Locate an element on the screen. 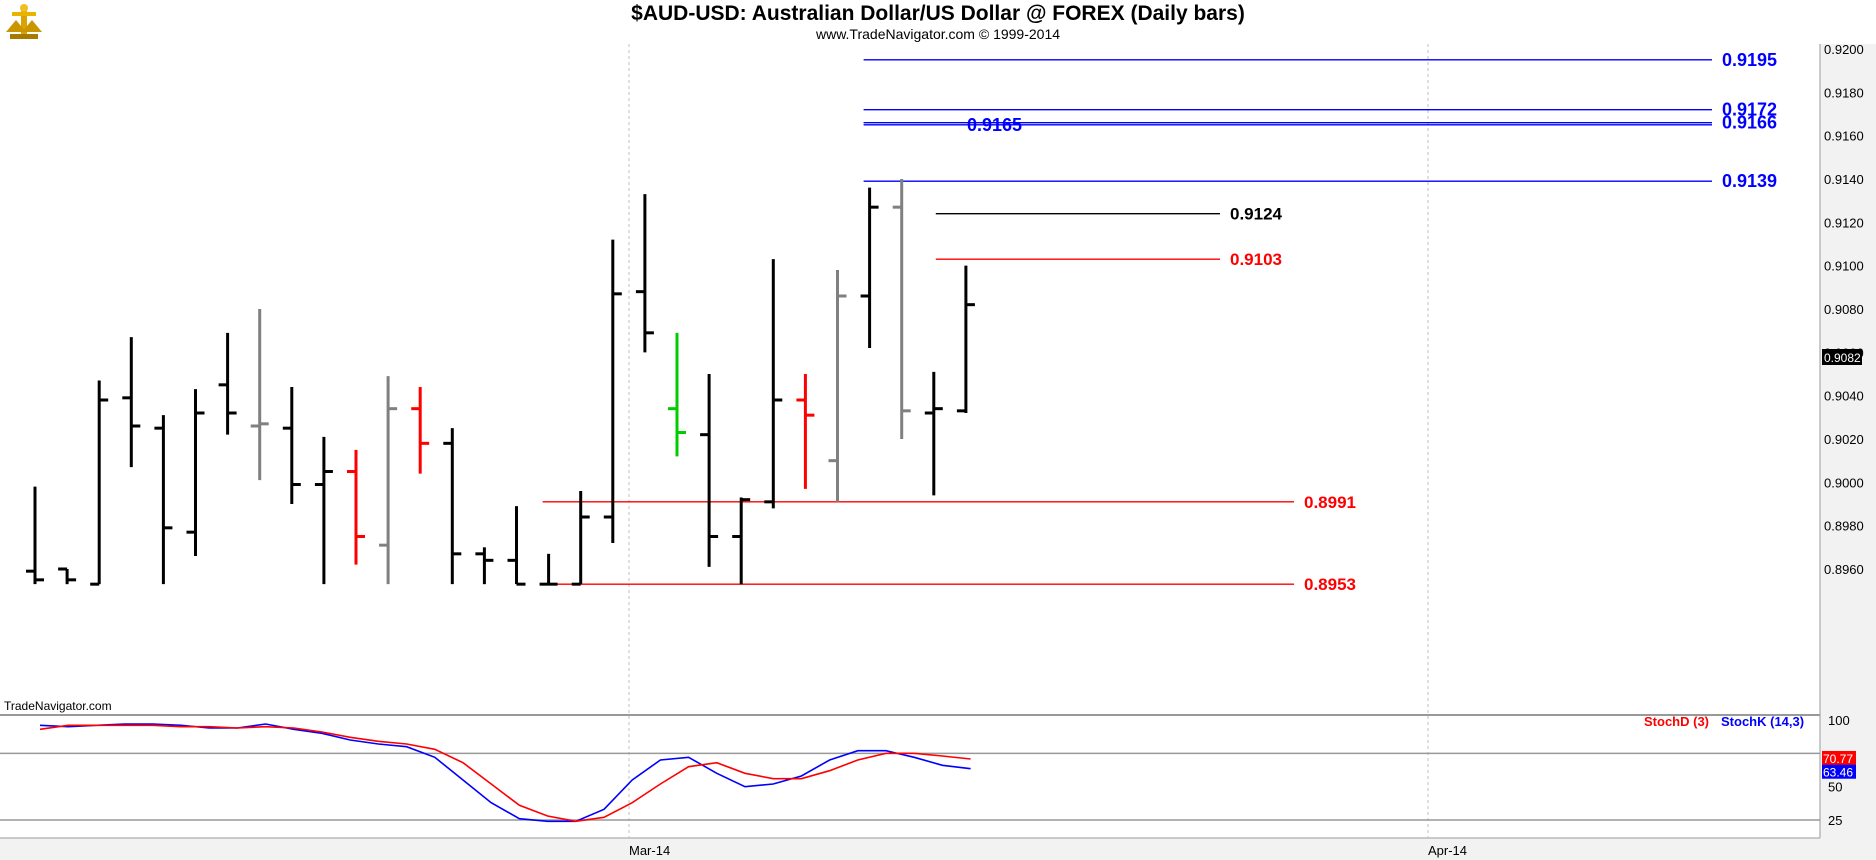 The image size is (1876, 860). stoch-k-value-box is located at coordinates (1839, 771).